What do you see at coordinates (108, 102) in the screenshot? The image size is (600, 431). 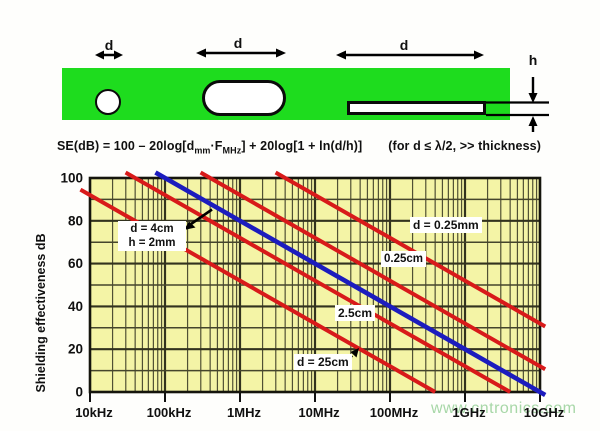 I see `round-hole-shape` at bounding box center [108, 102].